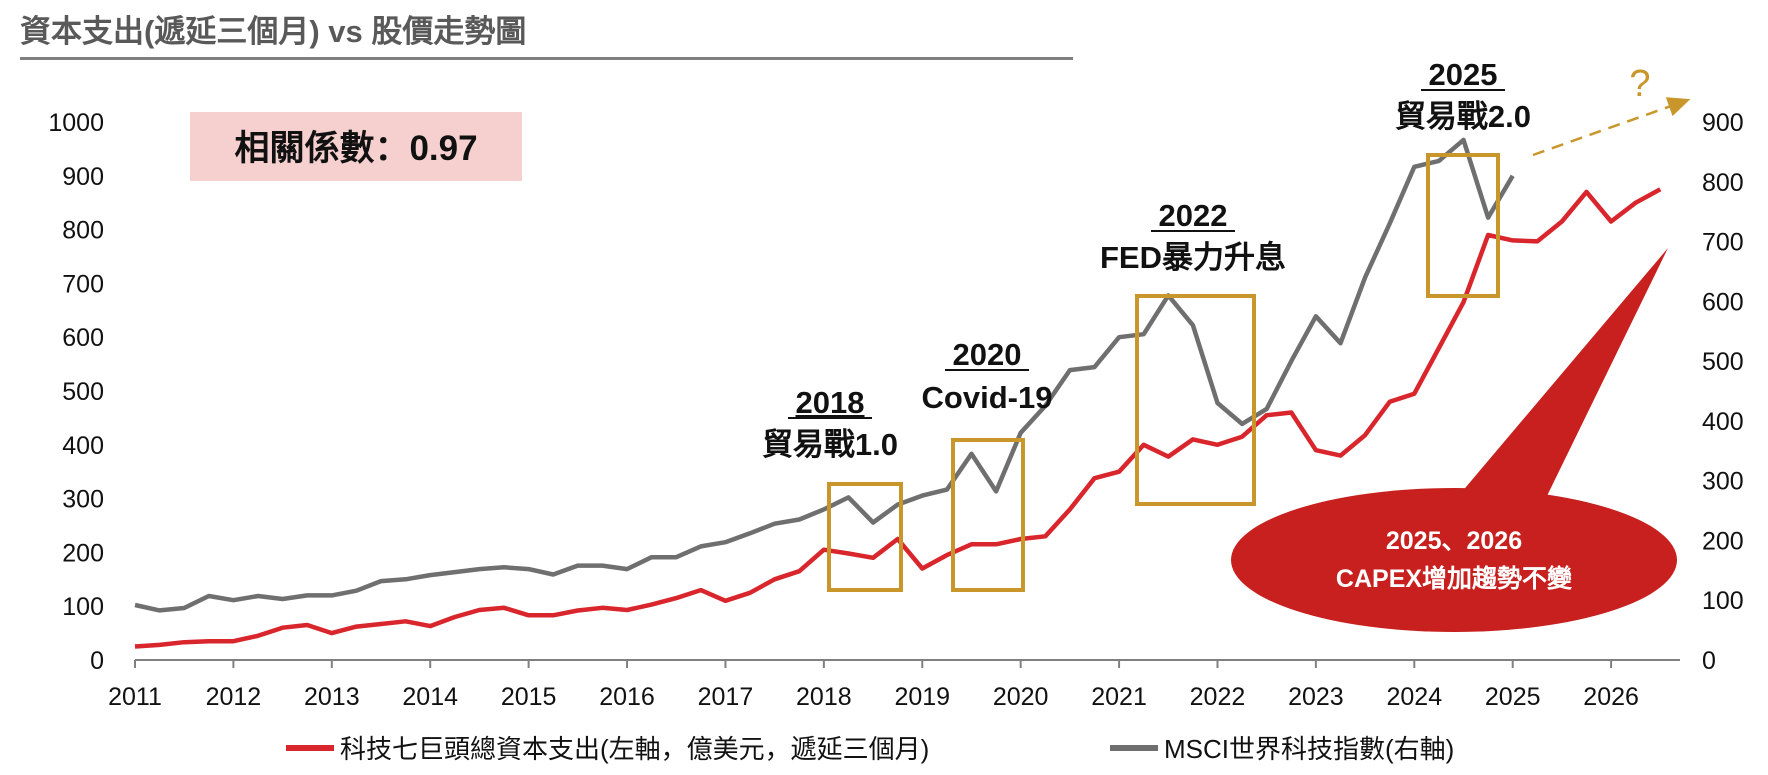 The height and width of the screenshot is (775, 1768). Describe the element at coordinates (83, 231) in the screenshot. I see `left-tick-label: 800` at that location.